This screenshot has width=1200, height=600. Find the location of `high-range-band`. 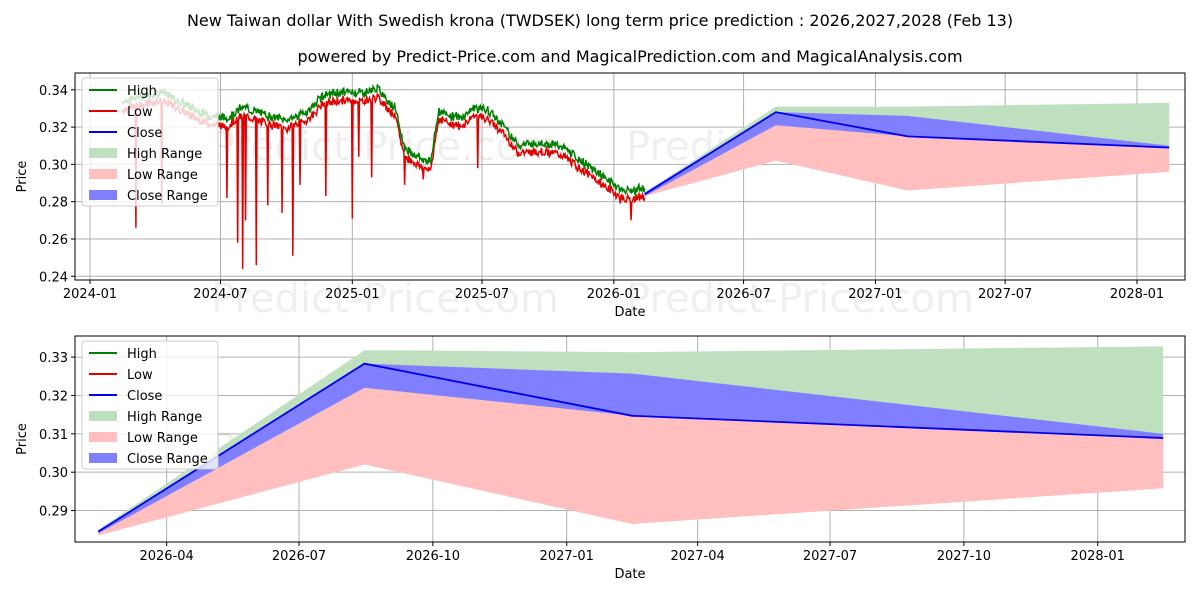

high-range-band is located at coordinates (907, 148).